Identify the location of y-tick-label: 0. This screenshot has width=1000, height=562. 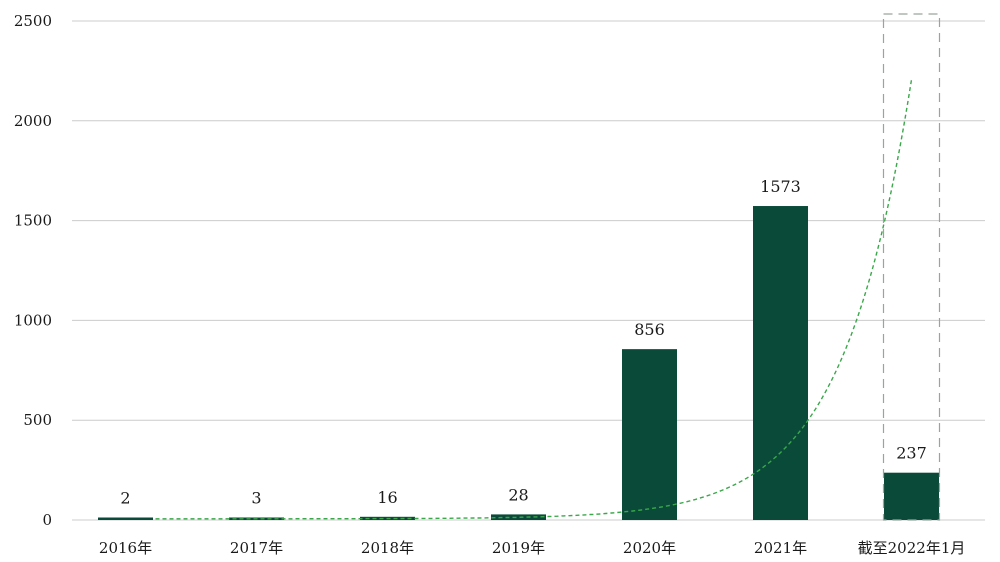
(47, 520).